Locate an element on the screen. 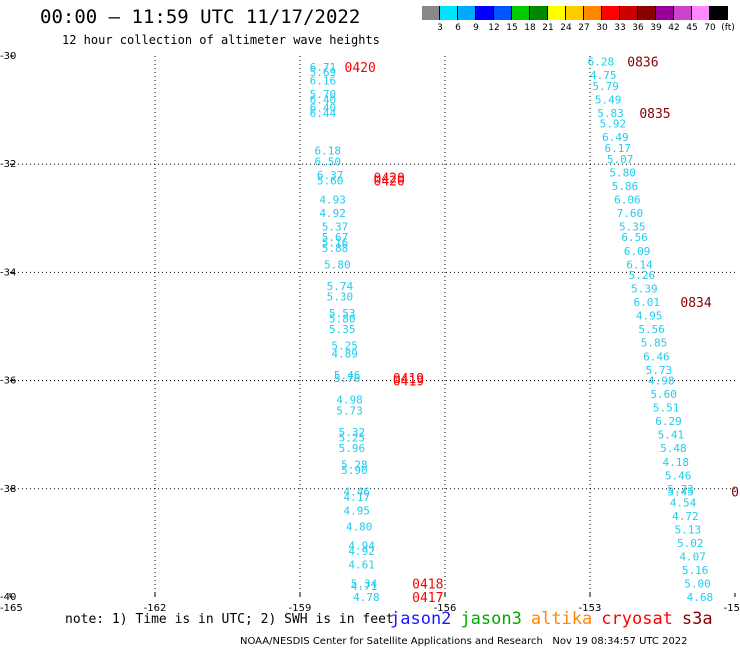 This screenshot has height=650, width=740. y-tick-label: -34 is located at coordinates (8, 272).